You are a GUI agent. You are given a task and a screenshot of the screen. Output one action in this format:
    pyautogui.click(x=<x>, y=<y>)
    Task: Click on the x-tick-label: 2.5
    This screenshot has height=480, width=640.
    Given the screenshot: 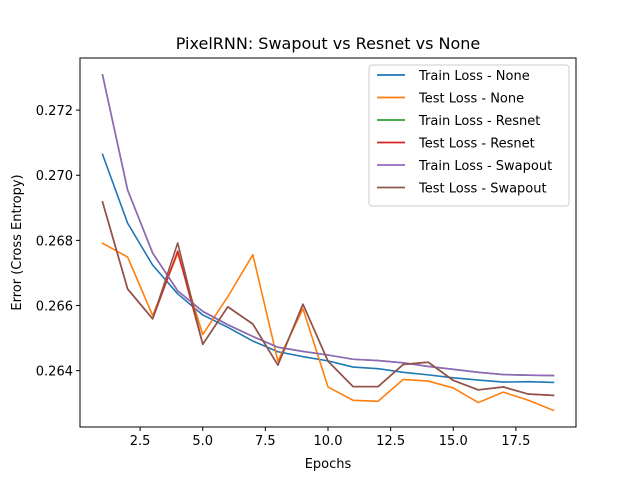 What is the action you would take?
    pyautogui.click(x=140, y=441)
    